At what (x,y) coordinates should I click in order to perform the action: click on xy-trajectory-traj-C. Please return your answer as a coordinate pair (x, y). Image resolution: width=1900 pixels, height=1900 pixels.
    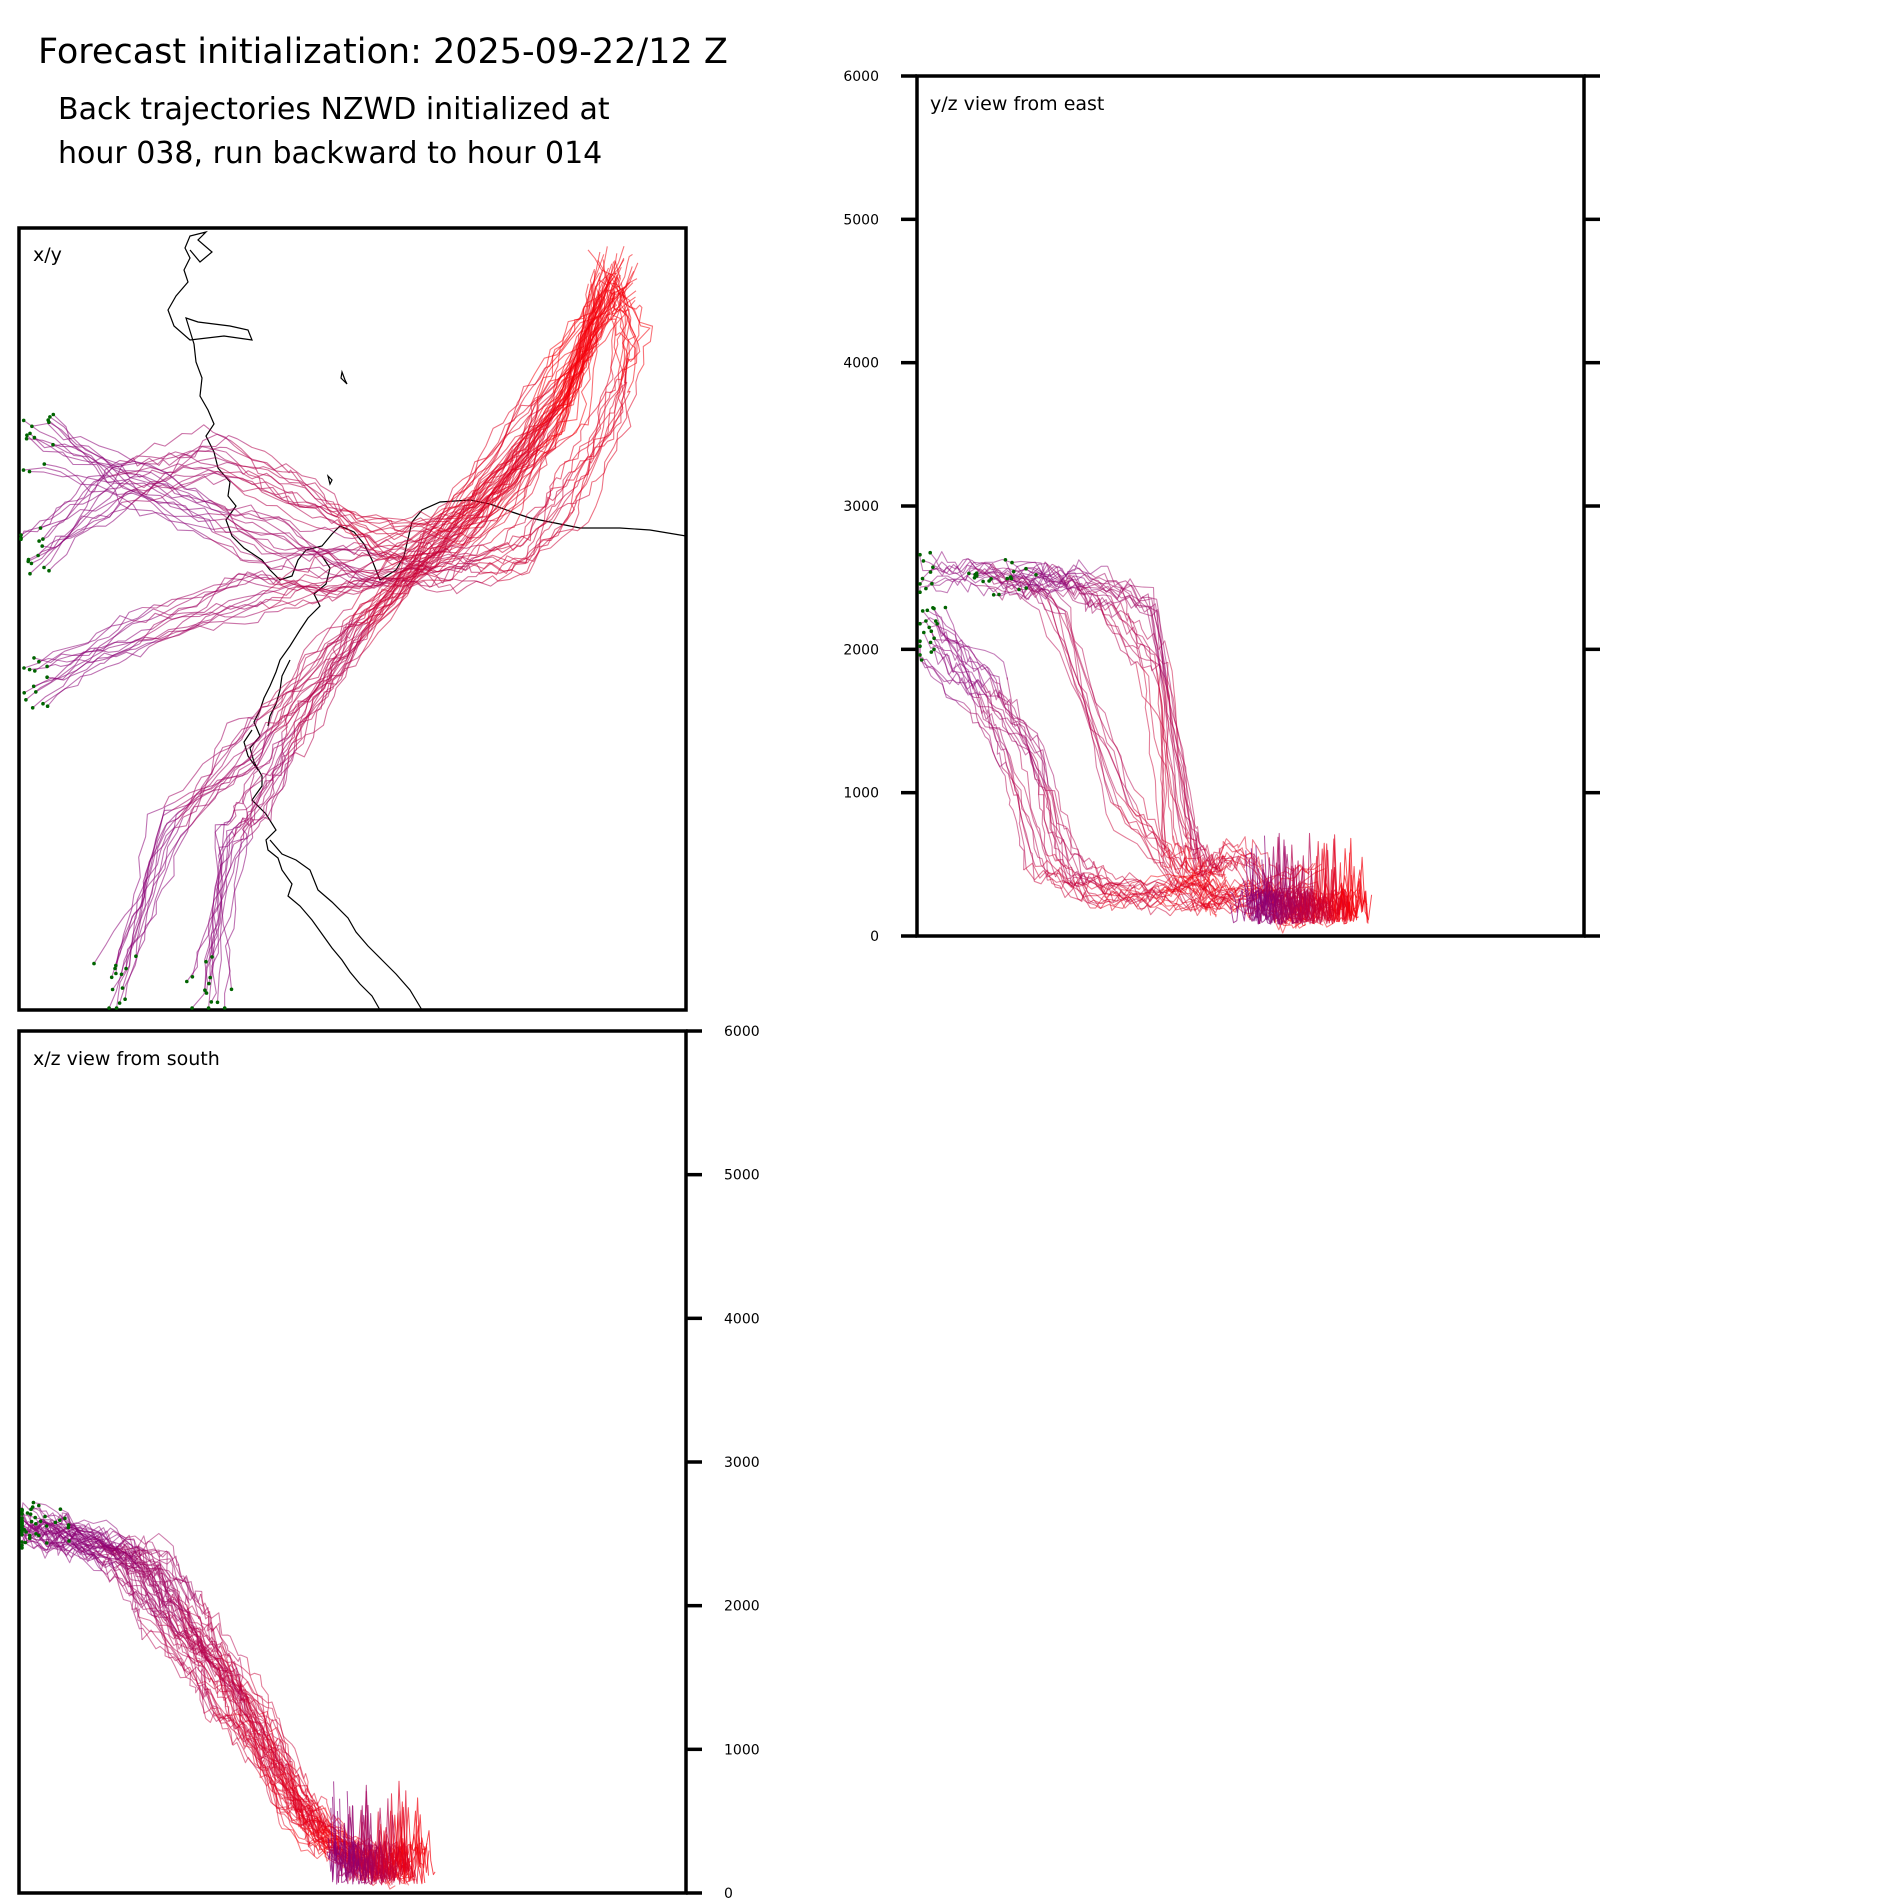
    Looking at the image, I should click on (313, 497).